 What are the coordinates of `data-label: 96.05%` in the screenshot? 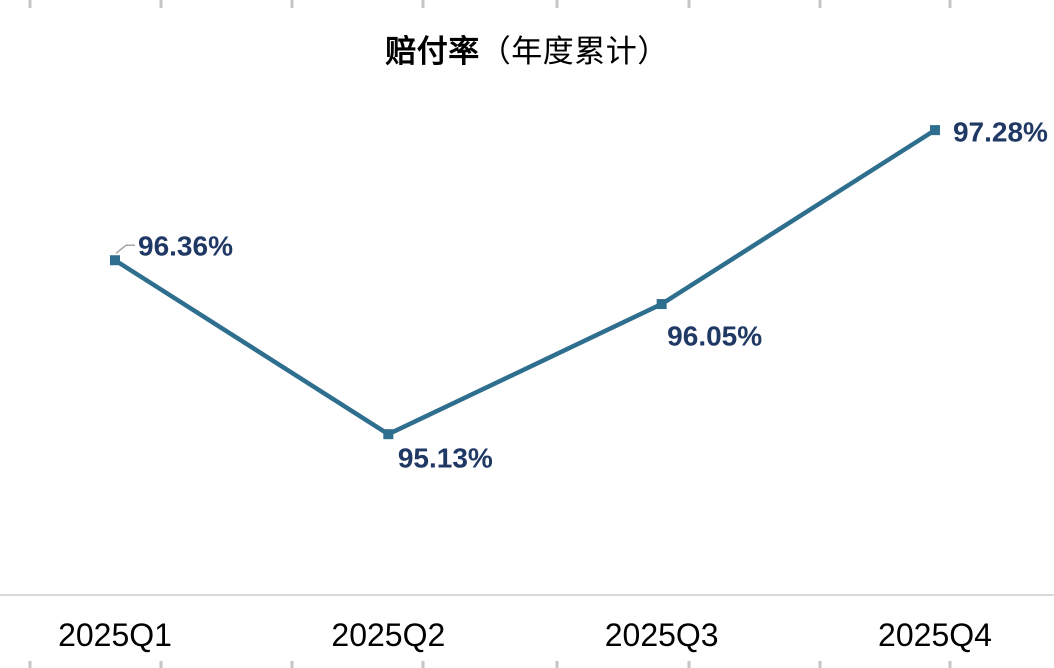 It's located at (714, 336).